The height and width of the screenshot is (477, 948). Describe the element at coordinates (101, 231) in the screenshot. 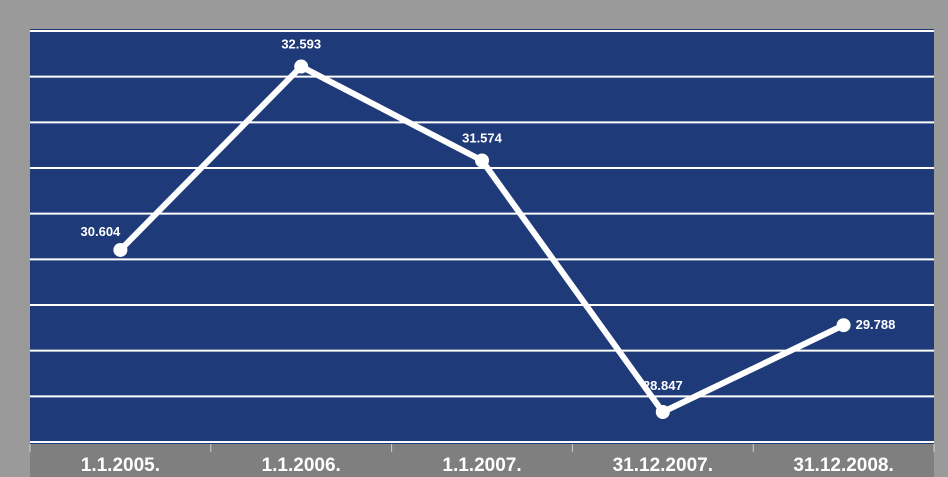

I see `data-label: 30.604` at that location.